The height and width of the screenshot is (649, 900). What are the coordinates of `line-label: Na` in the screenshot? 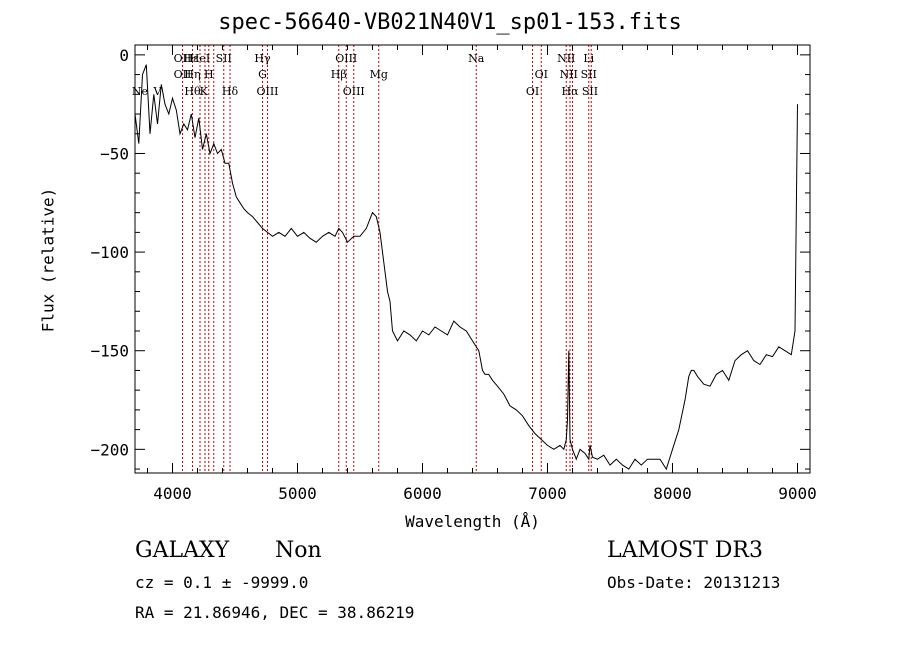 It's located at (476, 58).